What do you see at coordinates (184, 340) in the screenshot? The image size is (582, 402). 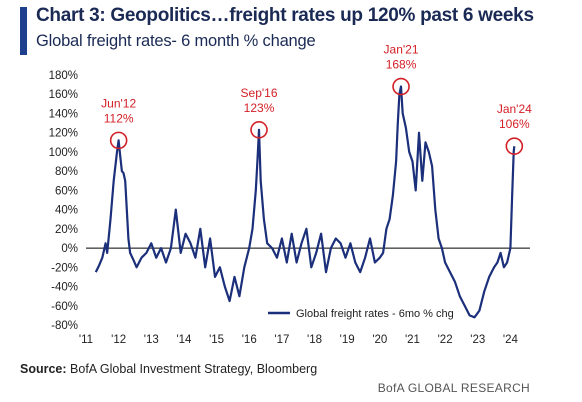 I see `x-tick-label: '14` at bounding box center [184, 340].